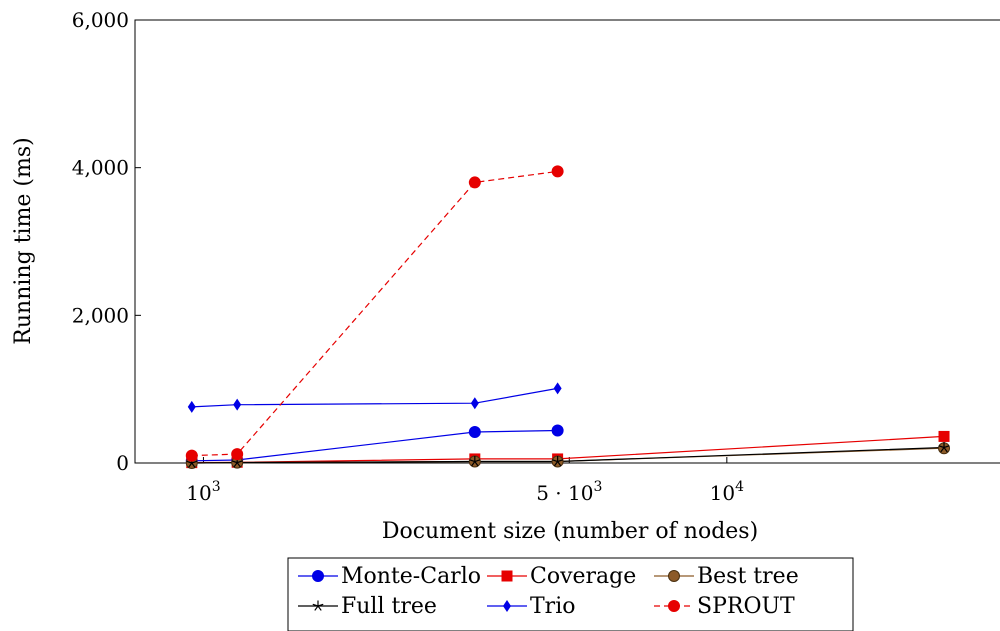 This screenshot has width=1000, height=631. What do you see at coordinates (389, 606) in the screenshot?
I see `legend-label: Full tree` at bounding box center [389, 606].